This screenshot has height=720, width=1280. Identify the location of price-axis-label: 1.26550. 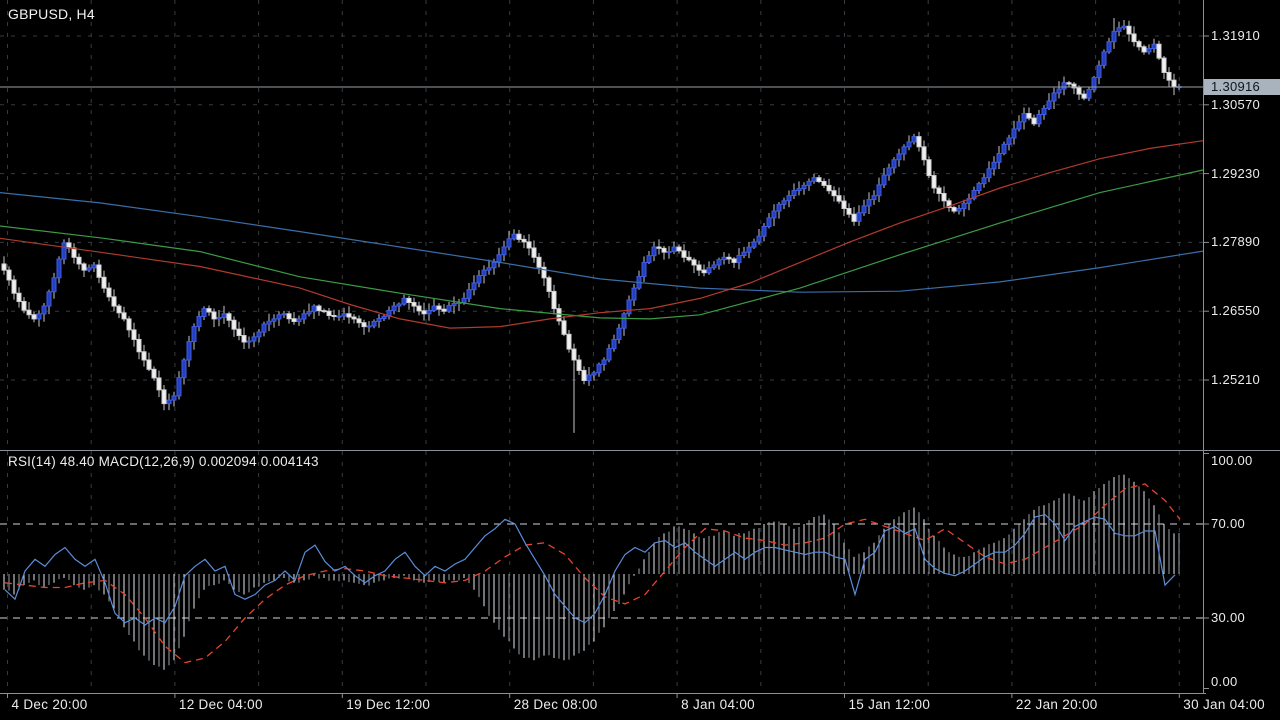
(1236, 311).